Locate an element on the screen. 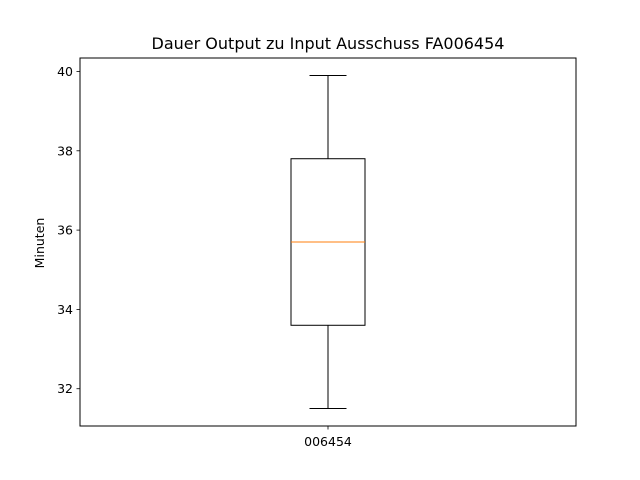  y-tick-label: 38 is located at coordinates (65, 150).